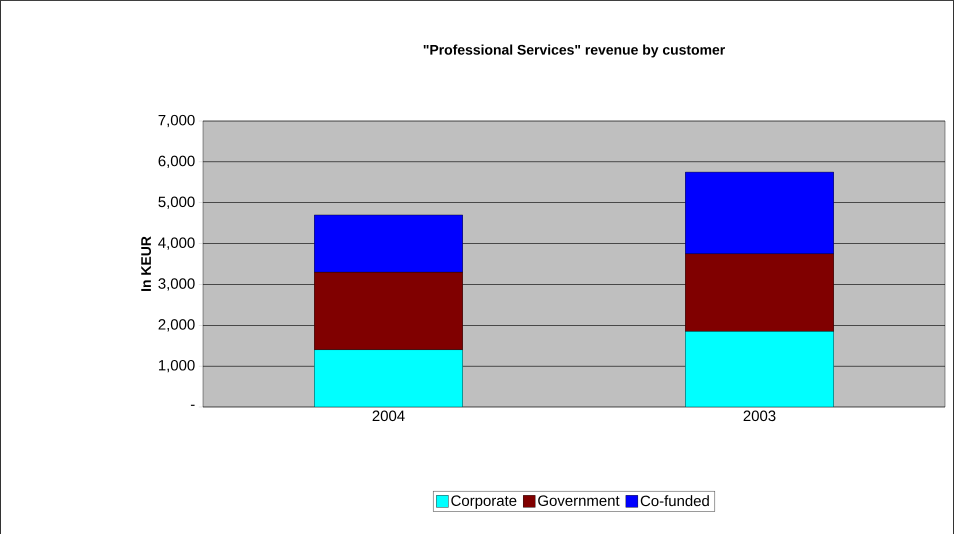 The image size is (954, 534). What do you see at coordinates (176, 325) in the screenshot?
I see `y-tick-label: 2,000` at bounding box center [176, 325].